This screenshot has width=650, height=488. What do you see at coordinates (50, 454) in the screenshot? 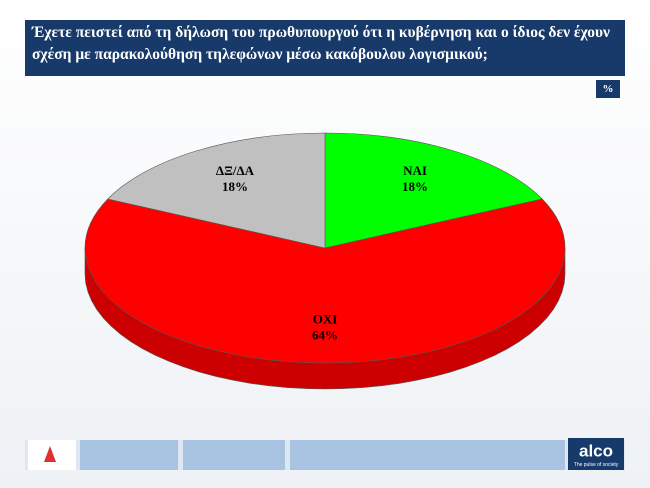
I see `left-logo` at bounding box center [50, 454].